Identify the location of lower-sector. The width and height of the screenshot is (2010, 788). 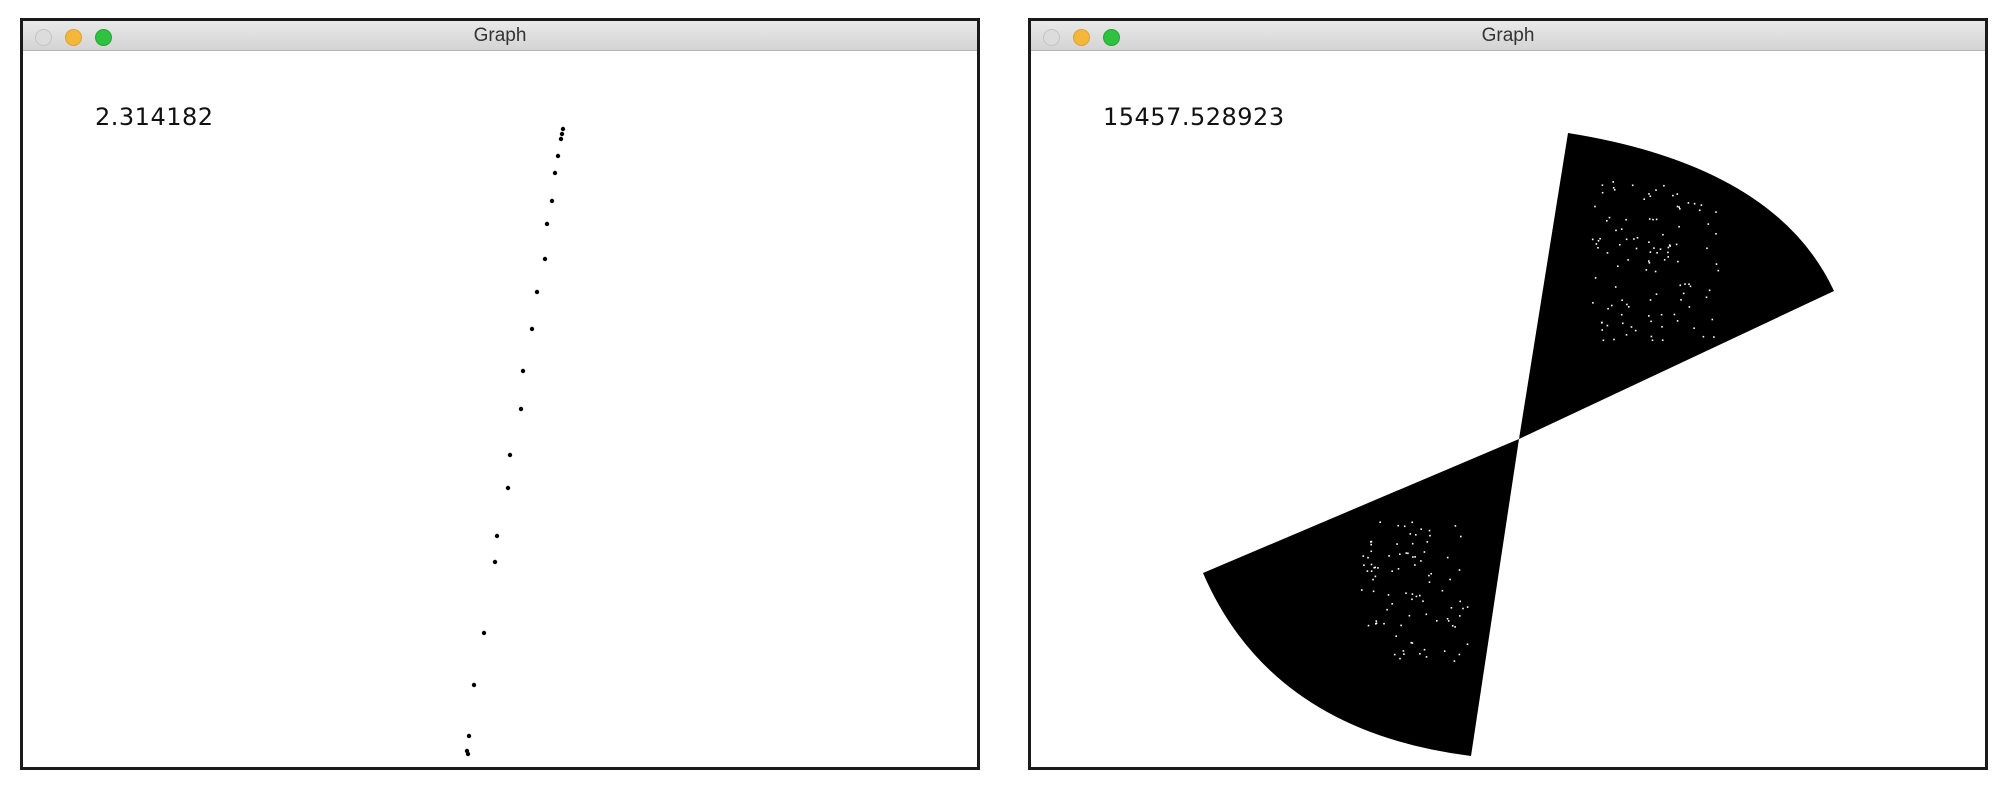
(1361, 597).